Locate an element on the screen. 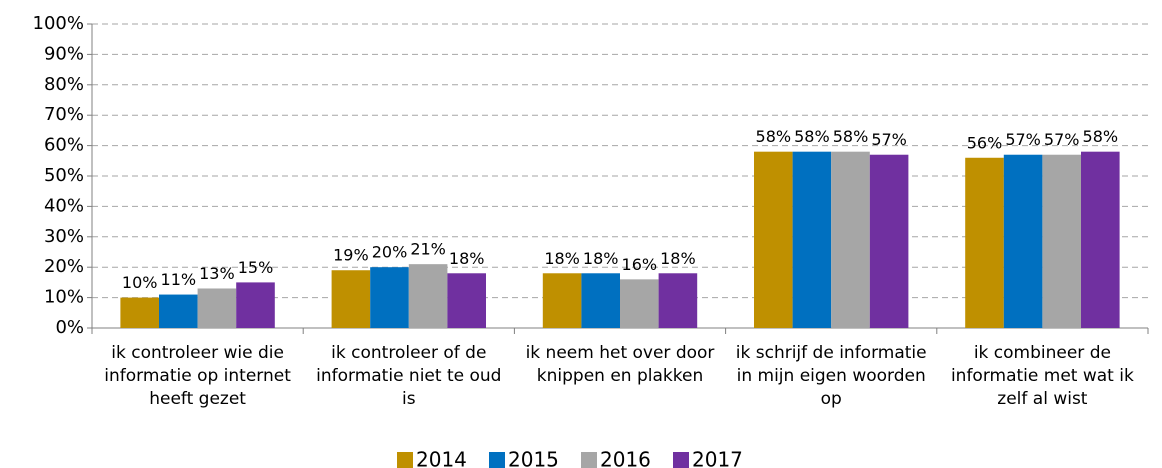 The width and height of the screenshot is (1162, 468). x-tick-label: ik neem het over door knippen en plakken is located at coordinates (620, 364).